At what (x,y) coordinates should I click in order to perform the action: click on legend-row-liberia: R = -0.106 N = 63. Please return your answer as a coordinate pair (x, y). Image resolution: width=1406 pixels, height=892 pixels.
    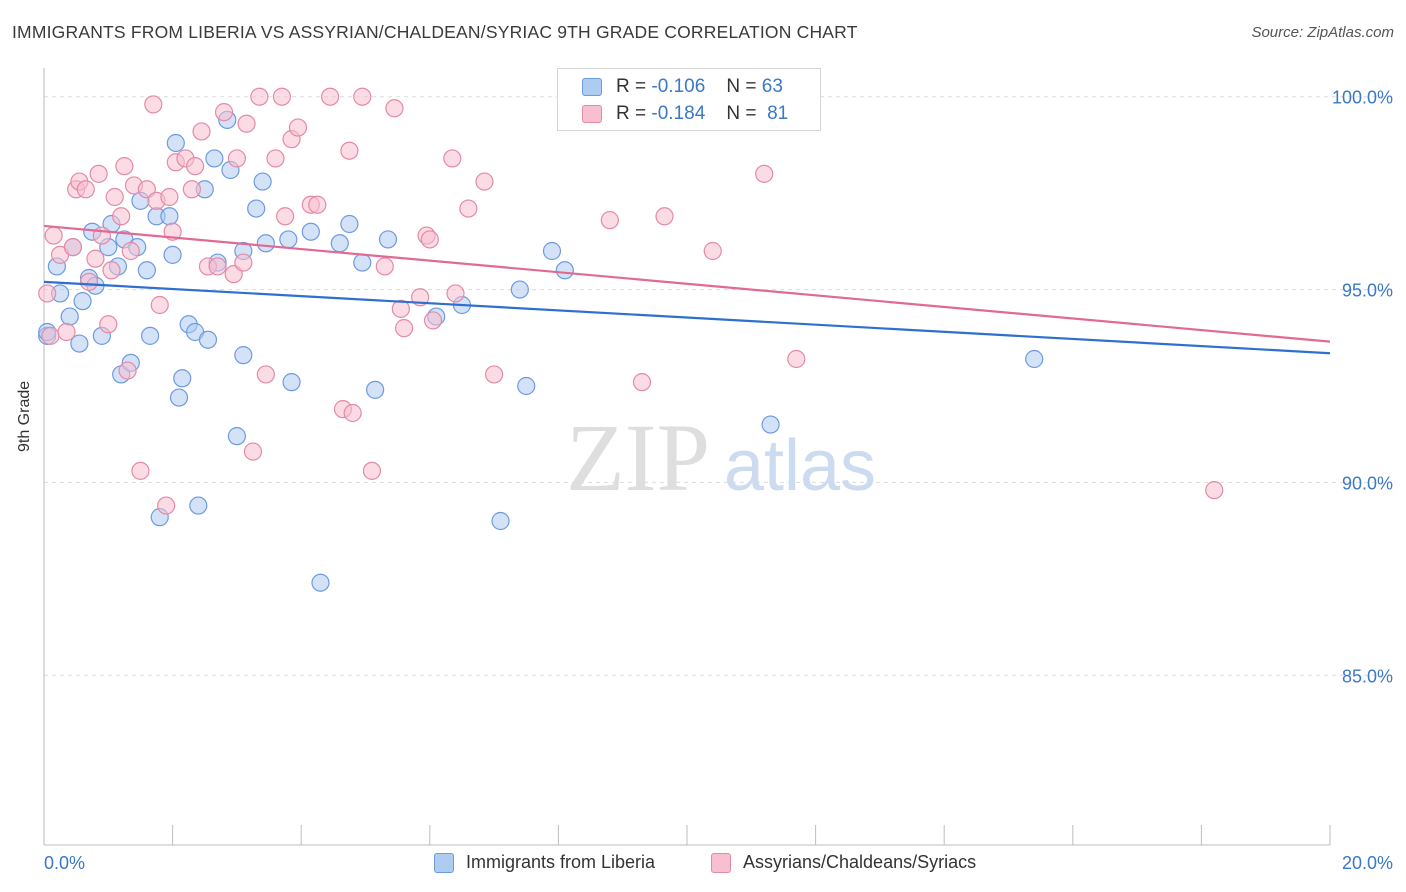
    Looking at the image, I should click on (682, 87).